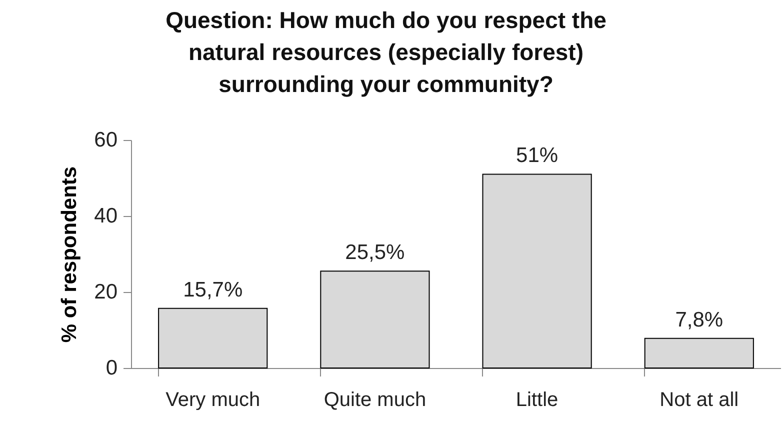 This screenshot has width=784, height=448. What do you see at coordinates (106, 292) in the screenshot?
I see `y-tick-label: 20` at bounding box center [106, 292].